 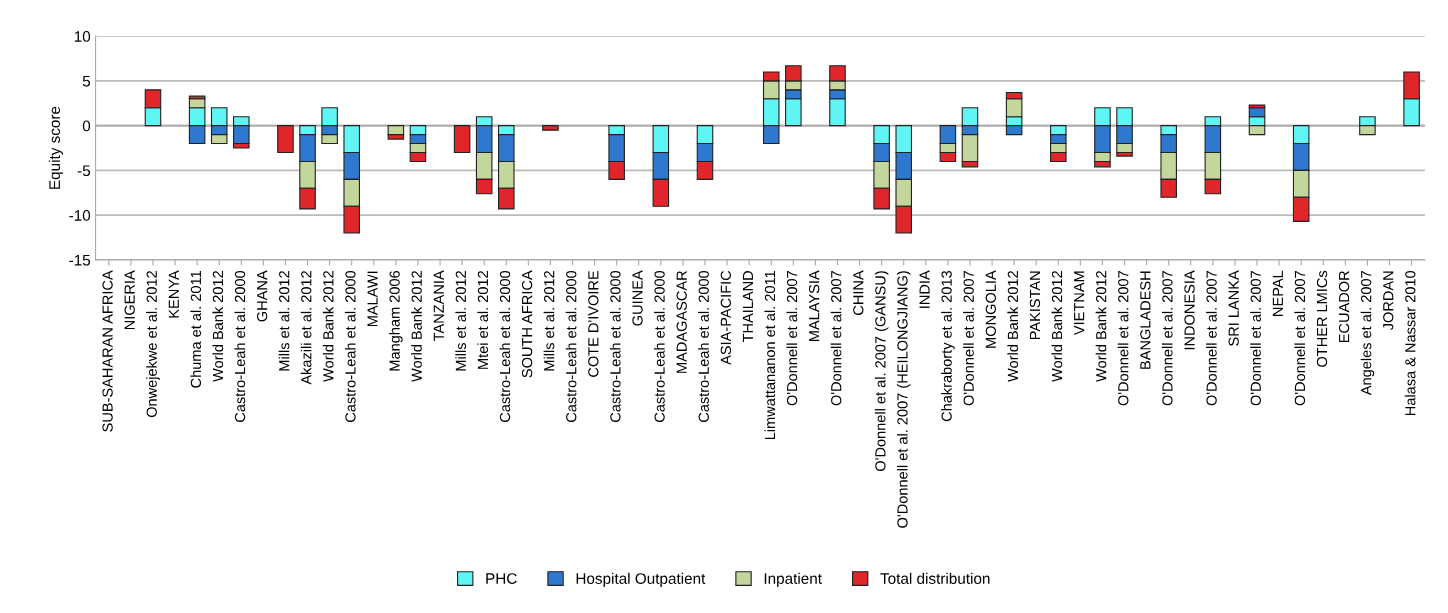 What do you see at coordinates (86, 126) in the screenshot?
I see `y-tick-label: 0` at bounding box center [86, 126].